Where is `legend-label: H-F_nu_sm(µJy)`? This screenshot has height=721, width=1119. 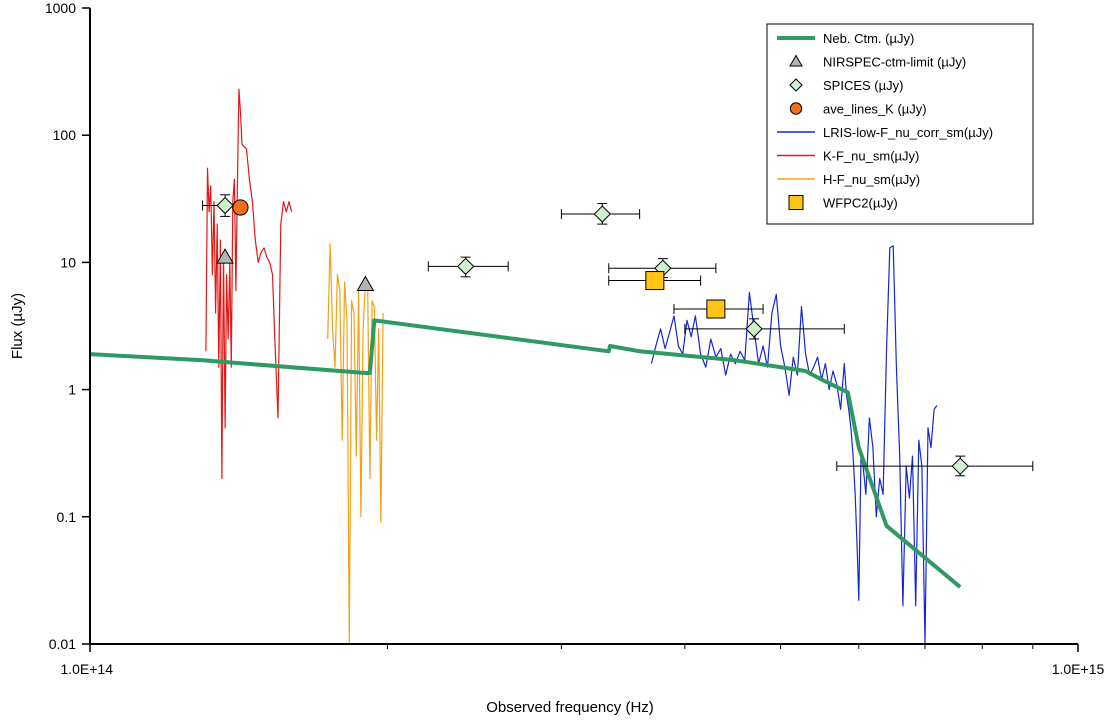
legend-label: H-F_nu_sm(µJy) is located at coordinates (871, 179).